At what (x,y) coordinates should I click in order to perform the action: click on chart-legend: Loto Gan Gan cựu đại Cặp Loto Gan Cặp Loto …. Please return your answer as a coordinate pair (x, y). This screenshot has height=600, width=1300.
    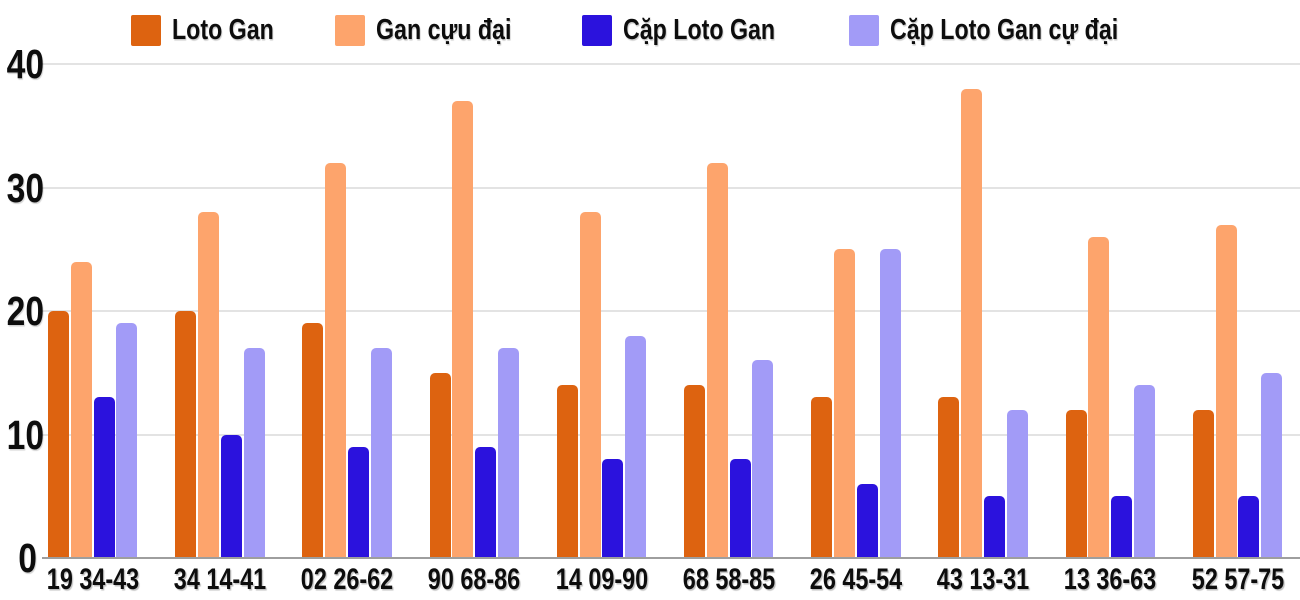
    Looking at the image, I should click on (650, 30).